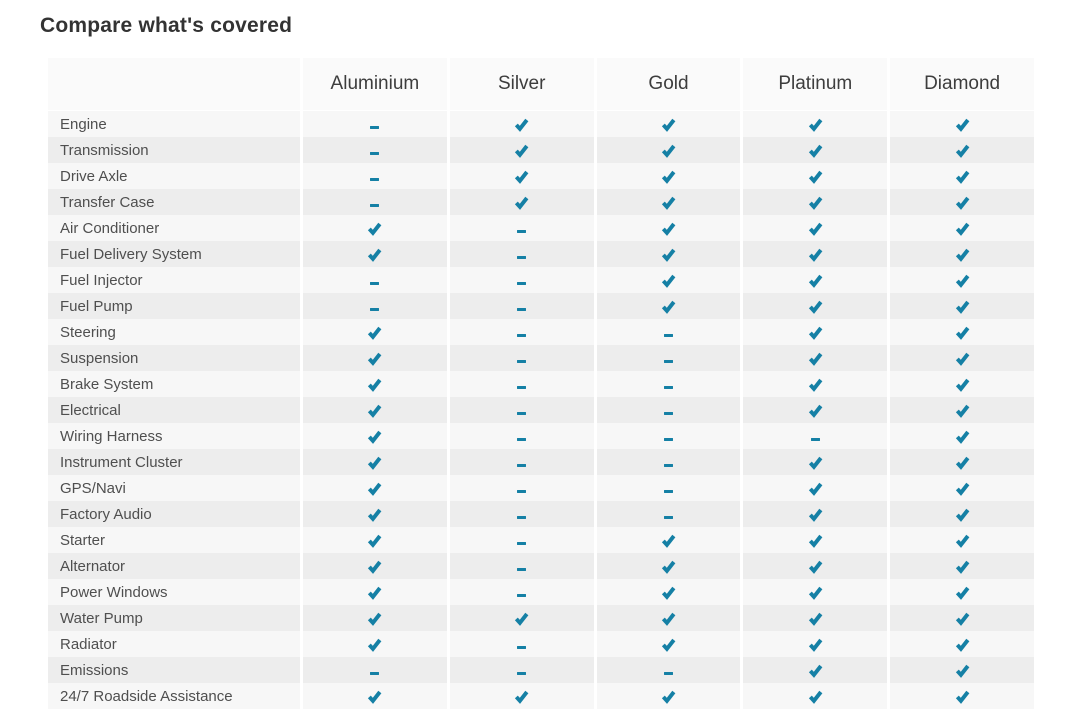 This screenshot has height=727, width=1080. Describe the element at coordinates (174, 306) in the screenshot. I see `row-label: Fuel Pump` at that location.